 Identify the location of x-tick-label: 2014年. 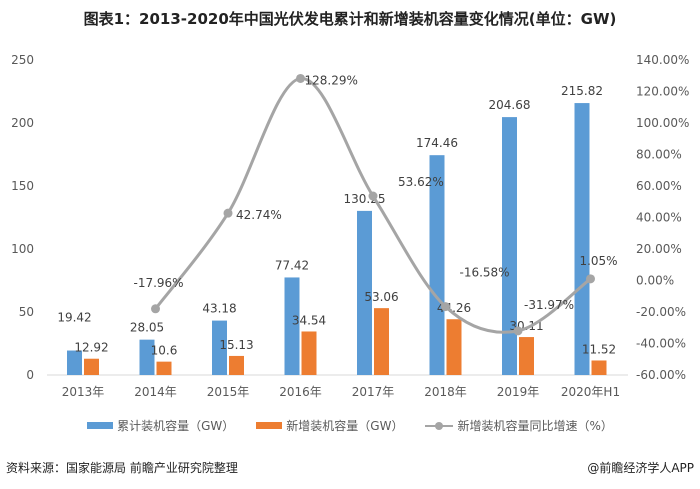
(155, 392).